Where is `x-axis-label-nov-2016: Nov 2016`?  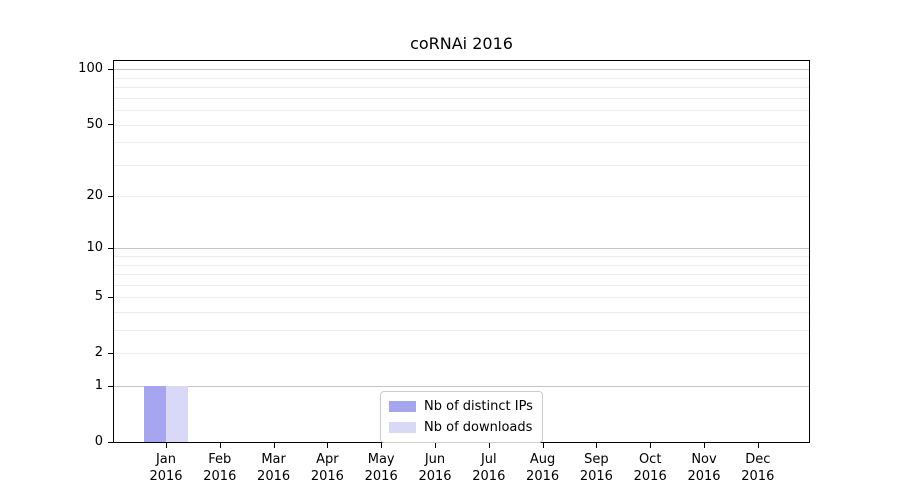 x-axis-label-nov-2016: Nov 2016 is located at coordinates (704, 468).